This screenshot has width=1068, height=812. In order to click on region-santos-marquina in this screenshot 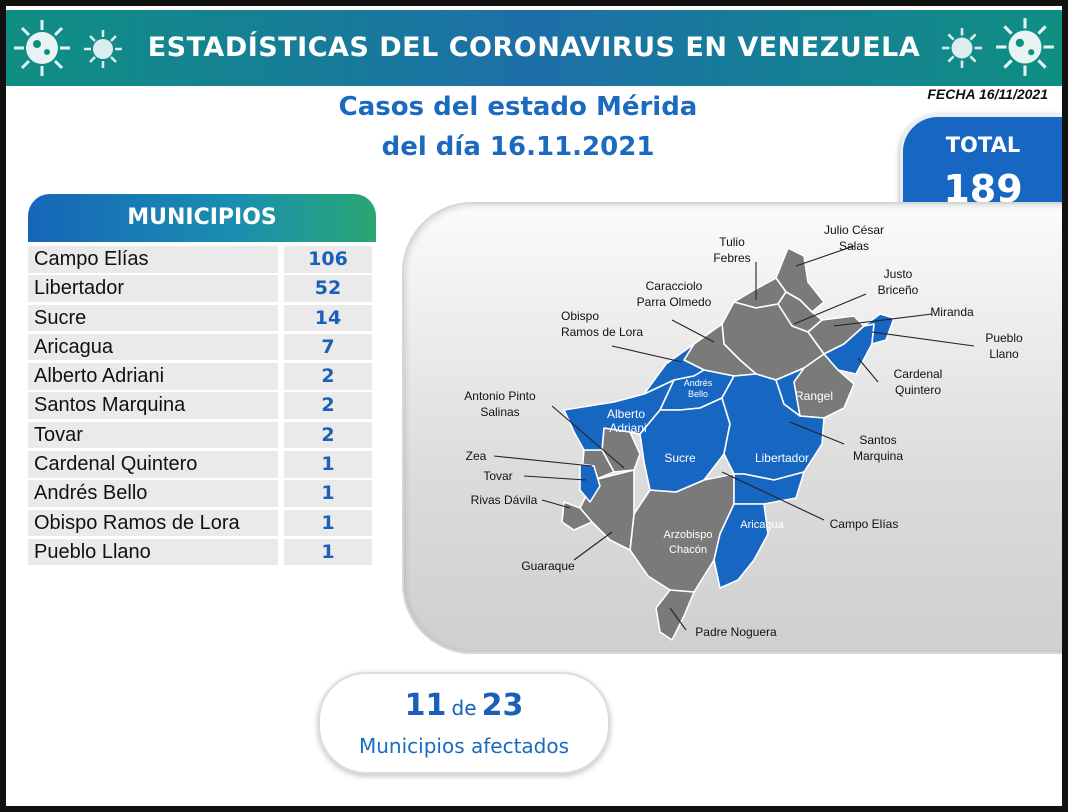, I will do `click(790, 392)`.